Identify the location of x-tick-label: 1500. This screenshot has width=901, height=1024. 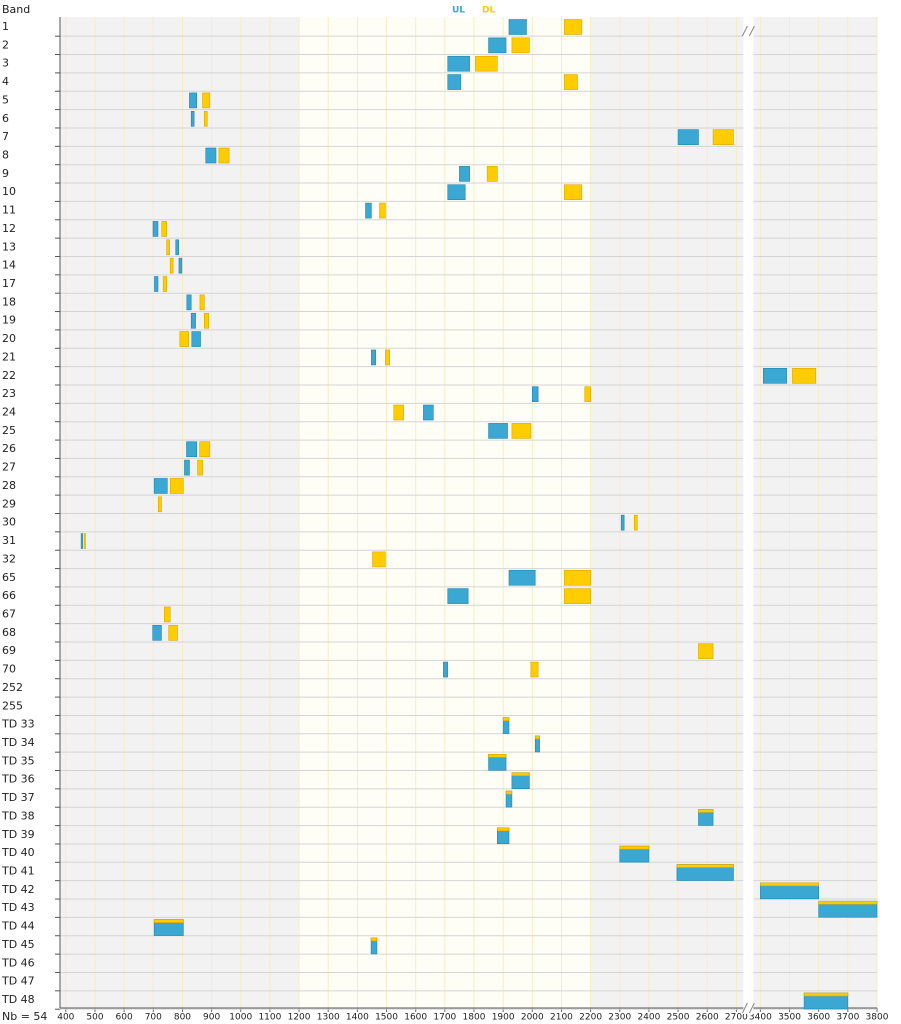
(386, 1018).